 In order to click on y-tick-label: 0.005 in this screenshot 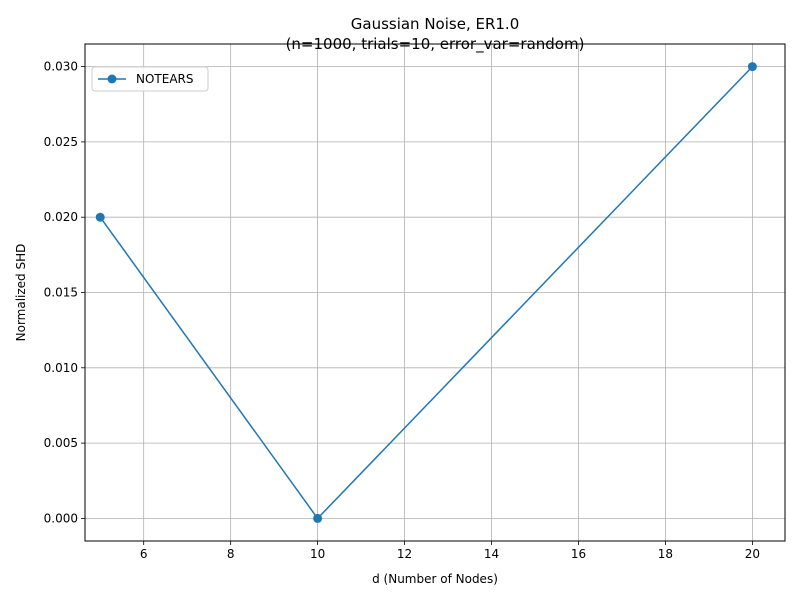, I will do `click(61, 443)`.